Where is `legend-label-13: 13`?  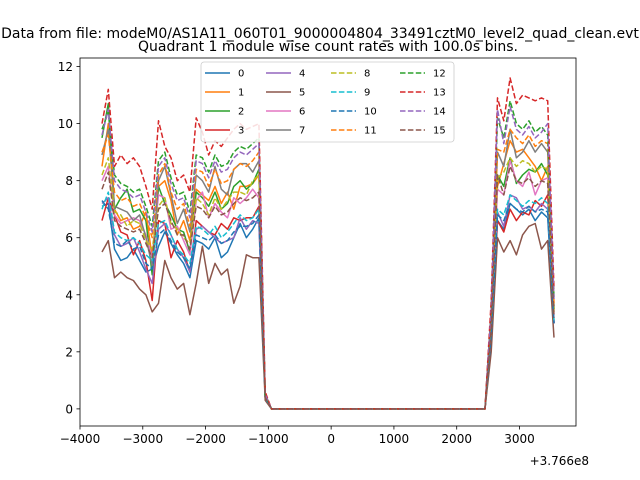 legend-label-13: 13 is located at coordinates (439, 93).